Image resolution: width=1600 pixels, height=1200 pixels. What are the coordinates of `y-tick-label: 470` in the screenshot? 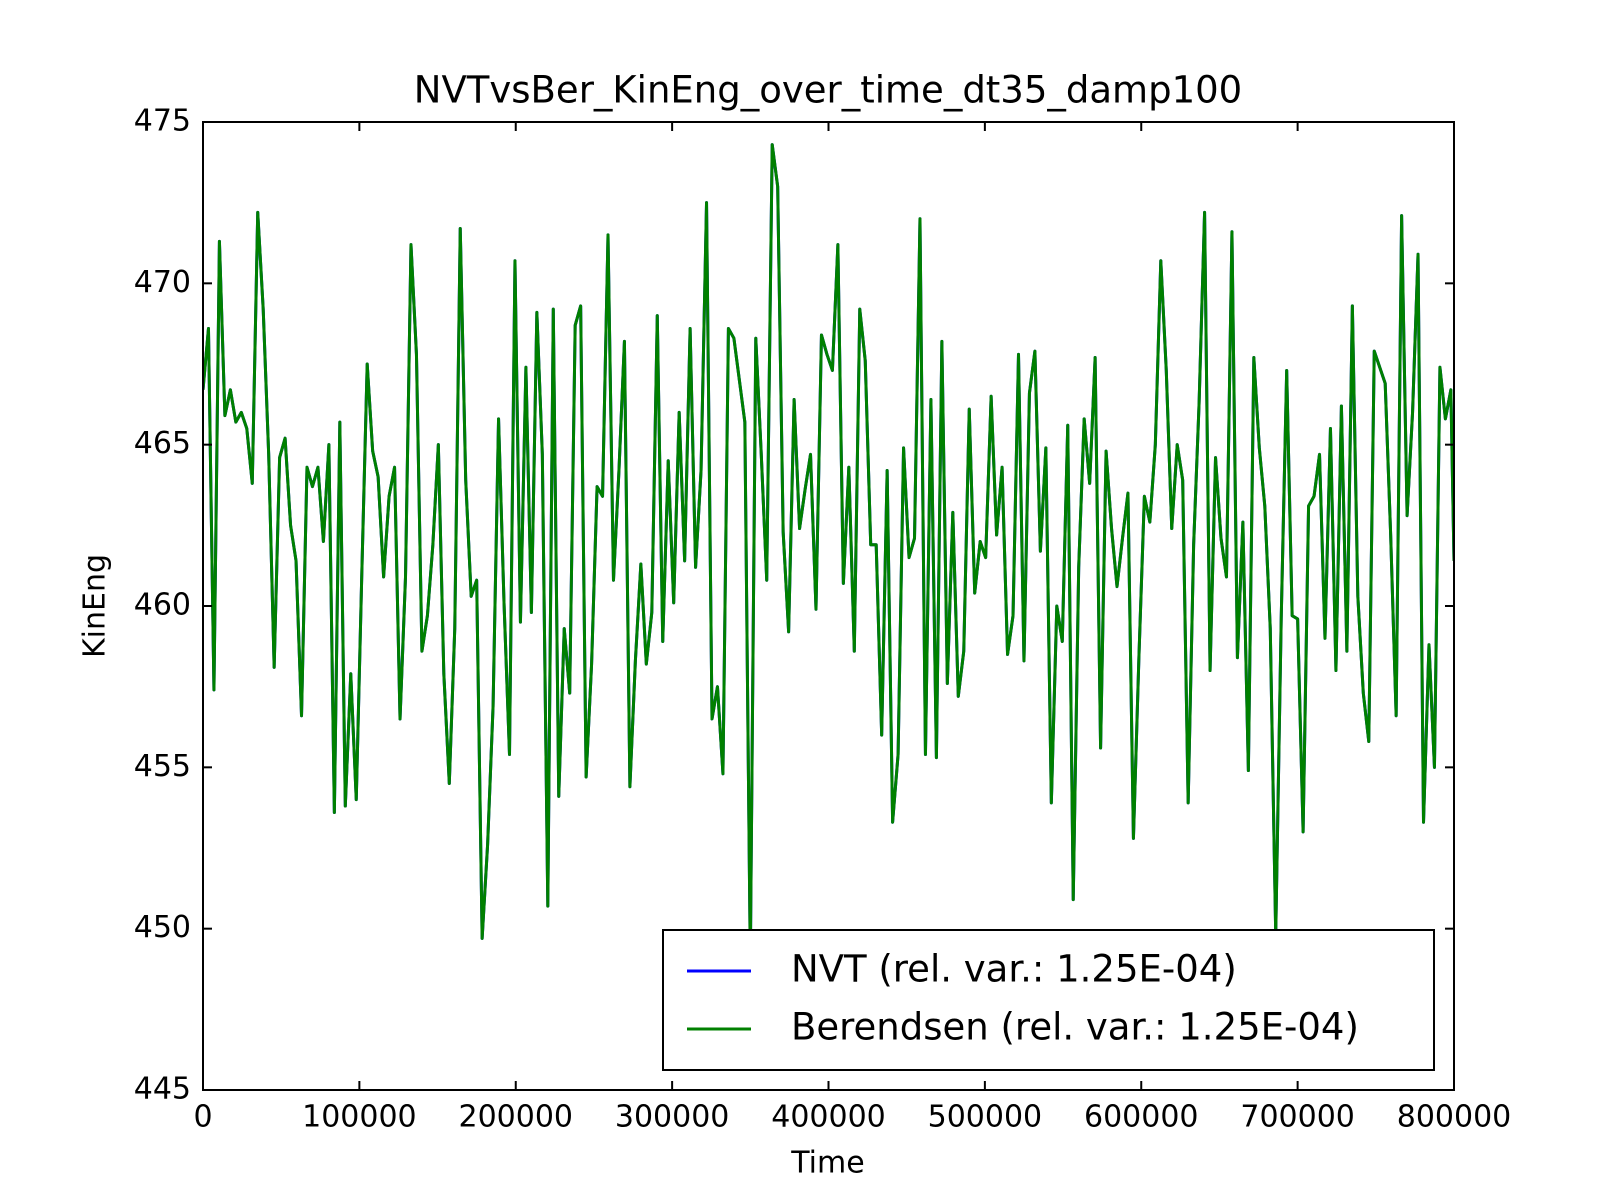 It's located at (162, 282).